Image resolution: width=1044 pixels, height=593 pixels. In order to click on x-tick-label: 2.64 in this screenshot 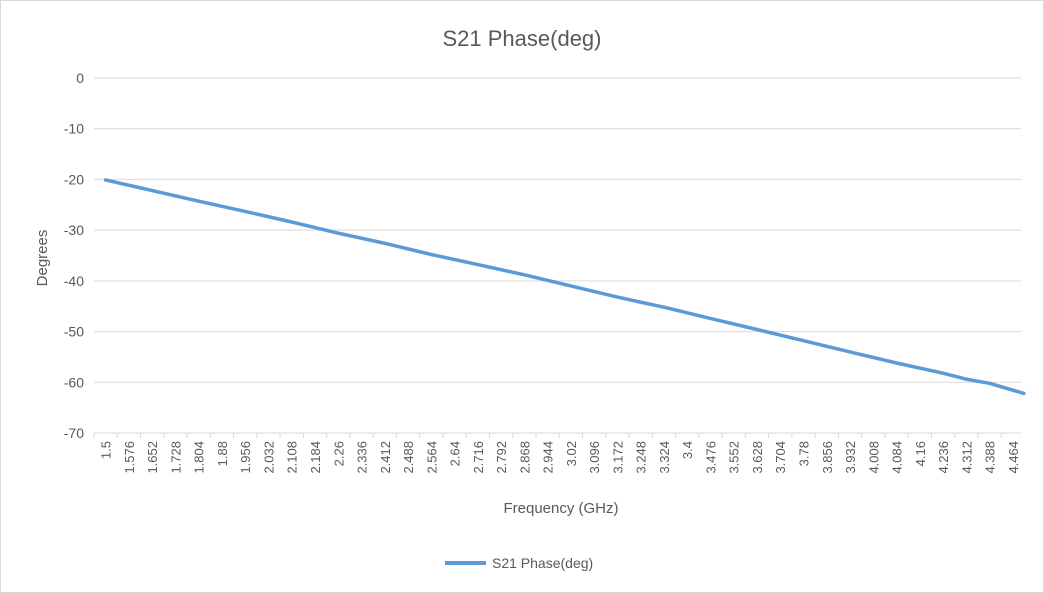, I will do `click(455, 453)`.